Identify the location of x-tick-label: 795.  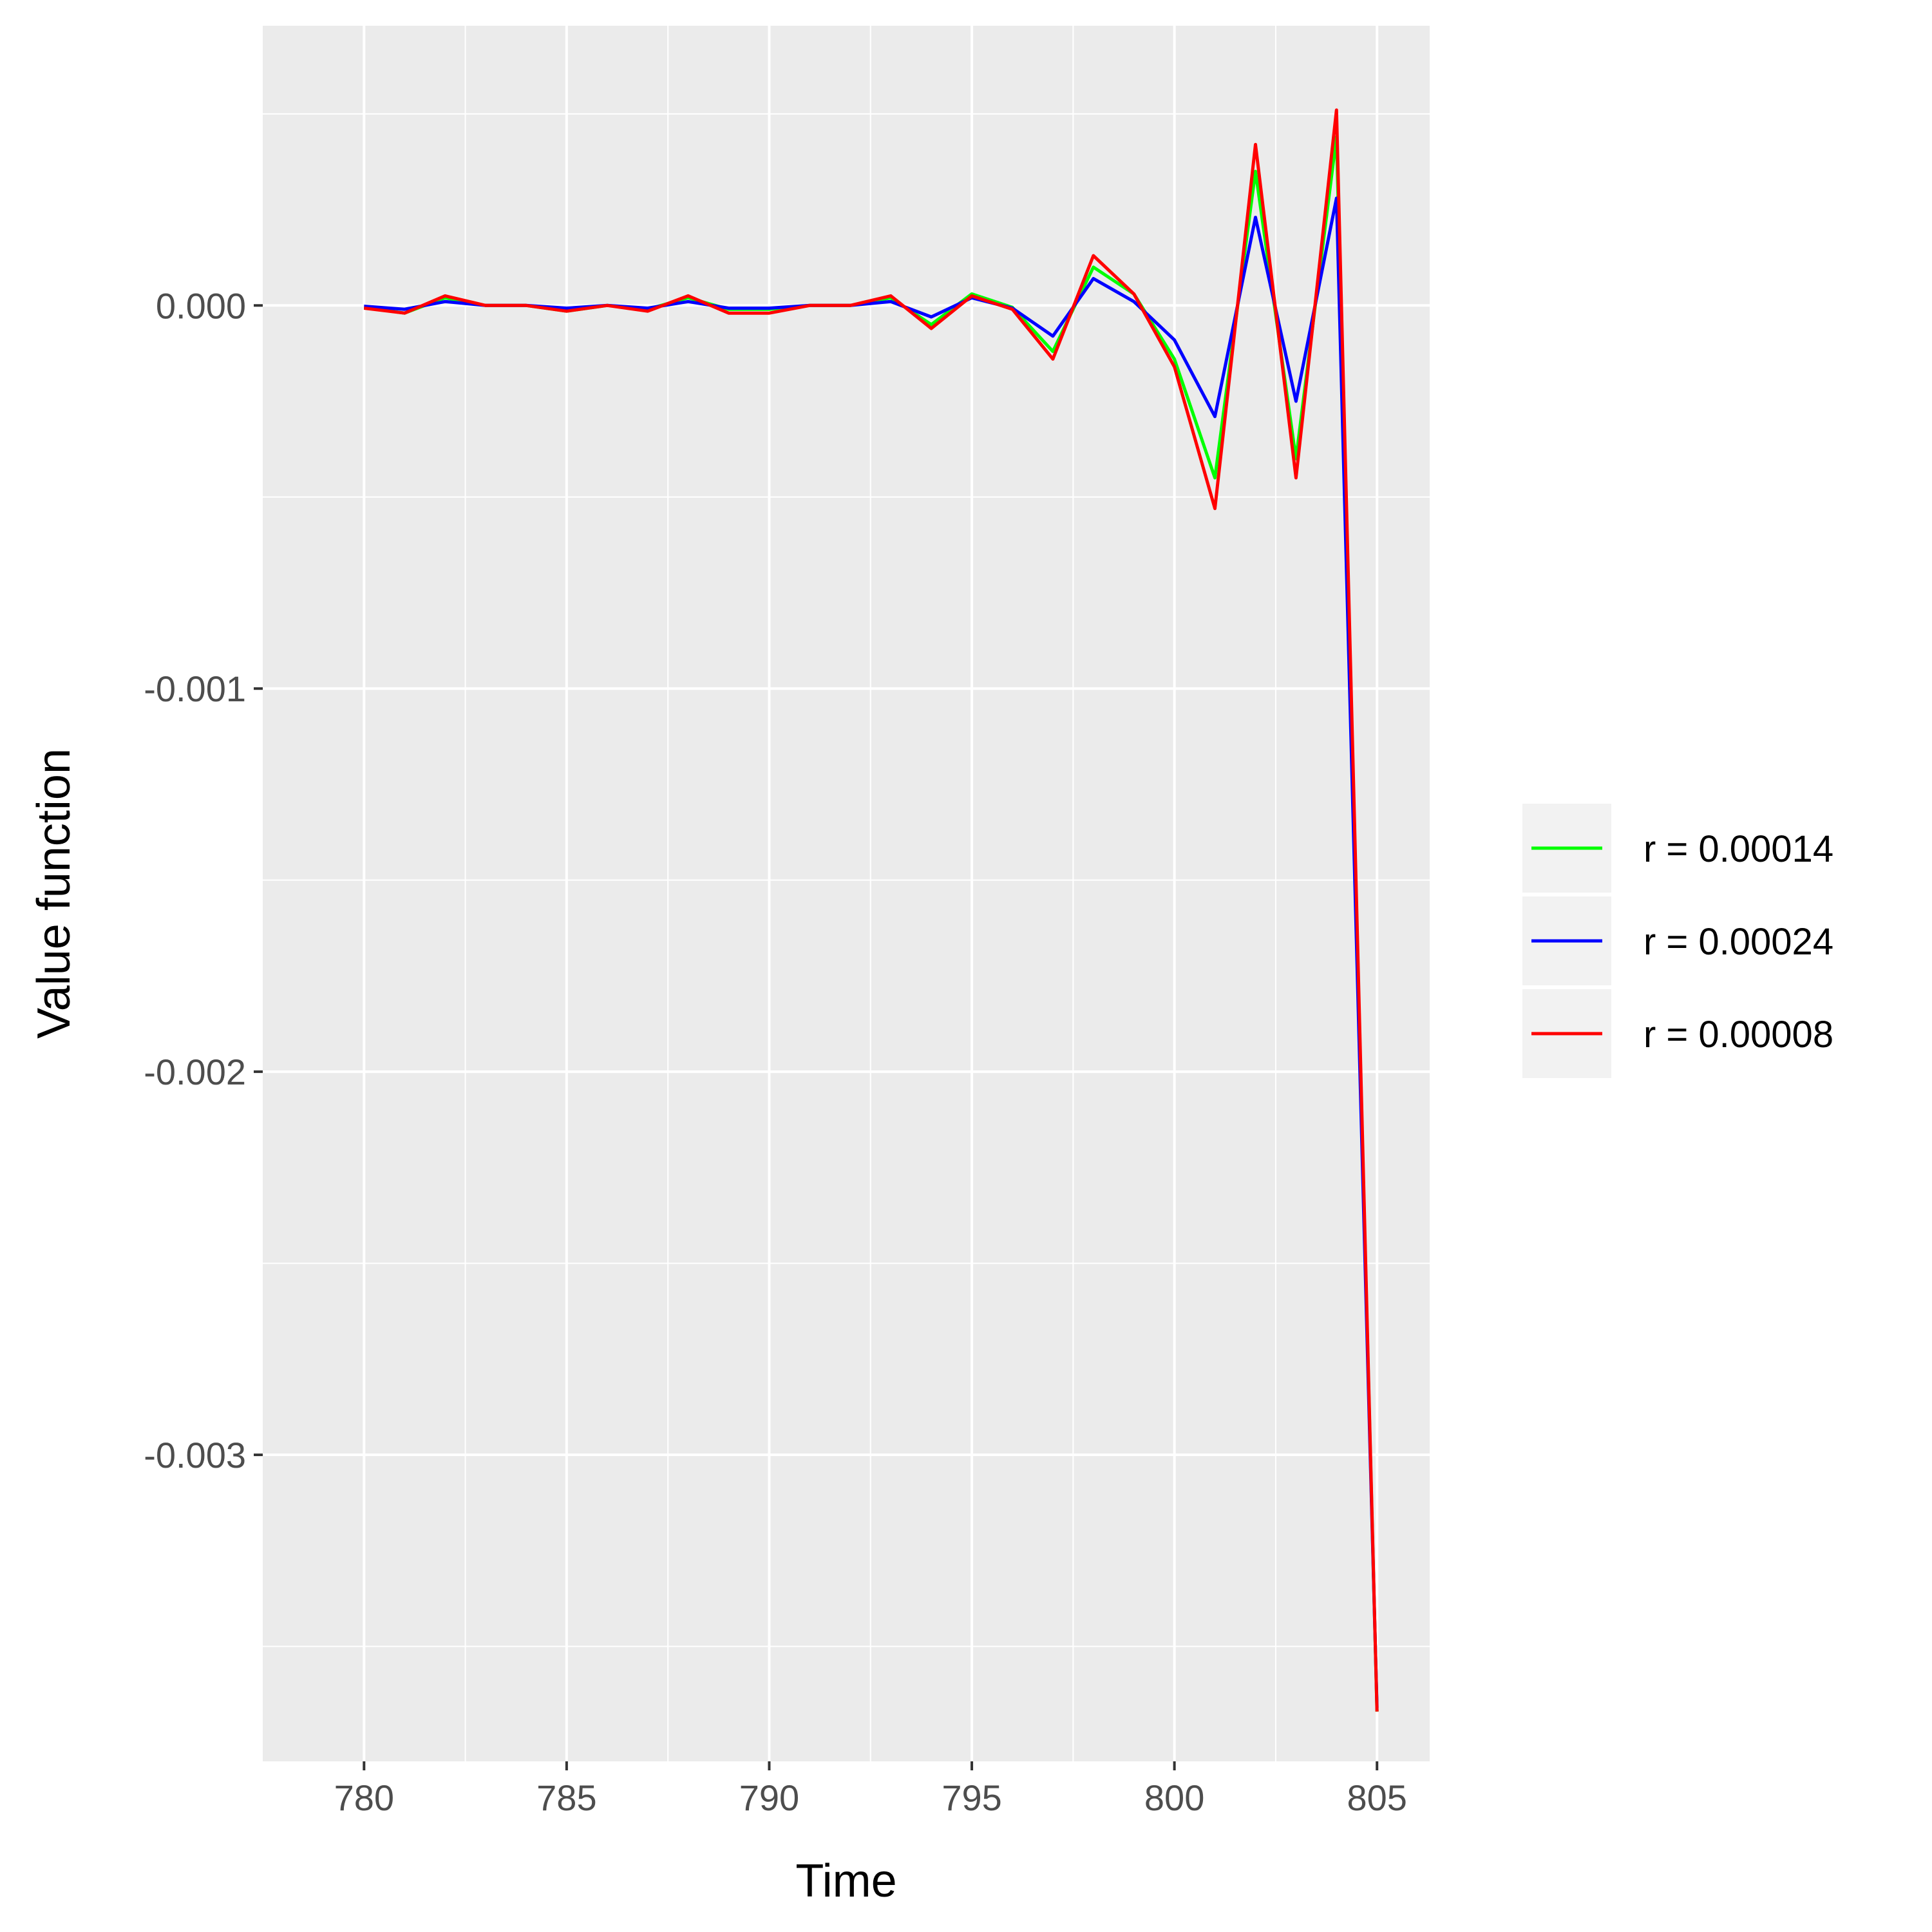
(972, 1797).